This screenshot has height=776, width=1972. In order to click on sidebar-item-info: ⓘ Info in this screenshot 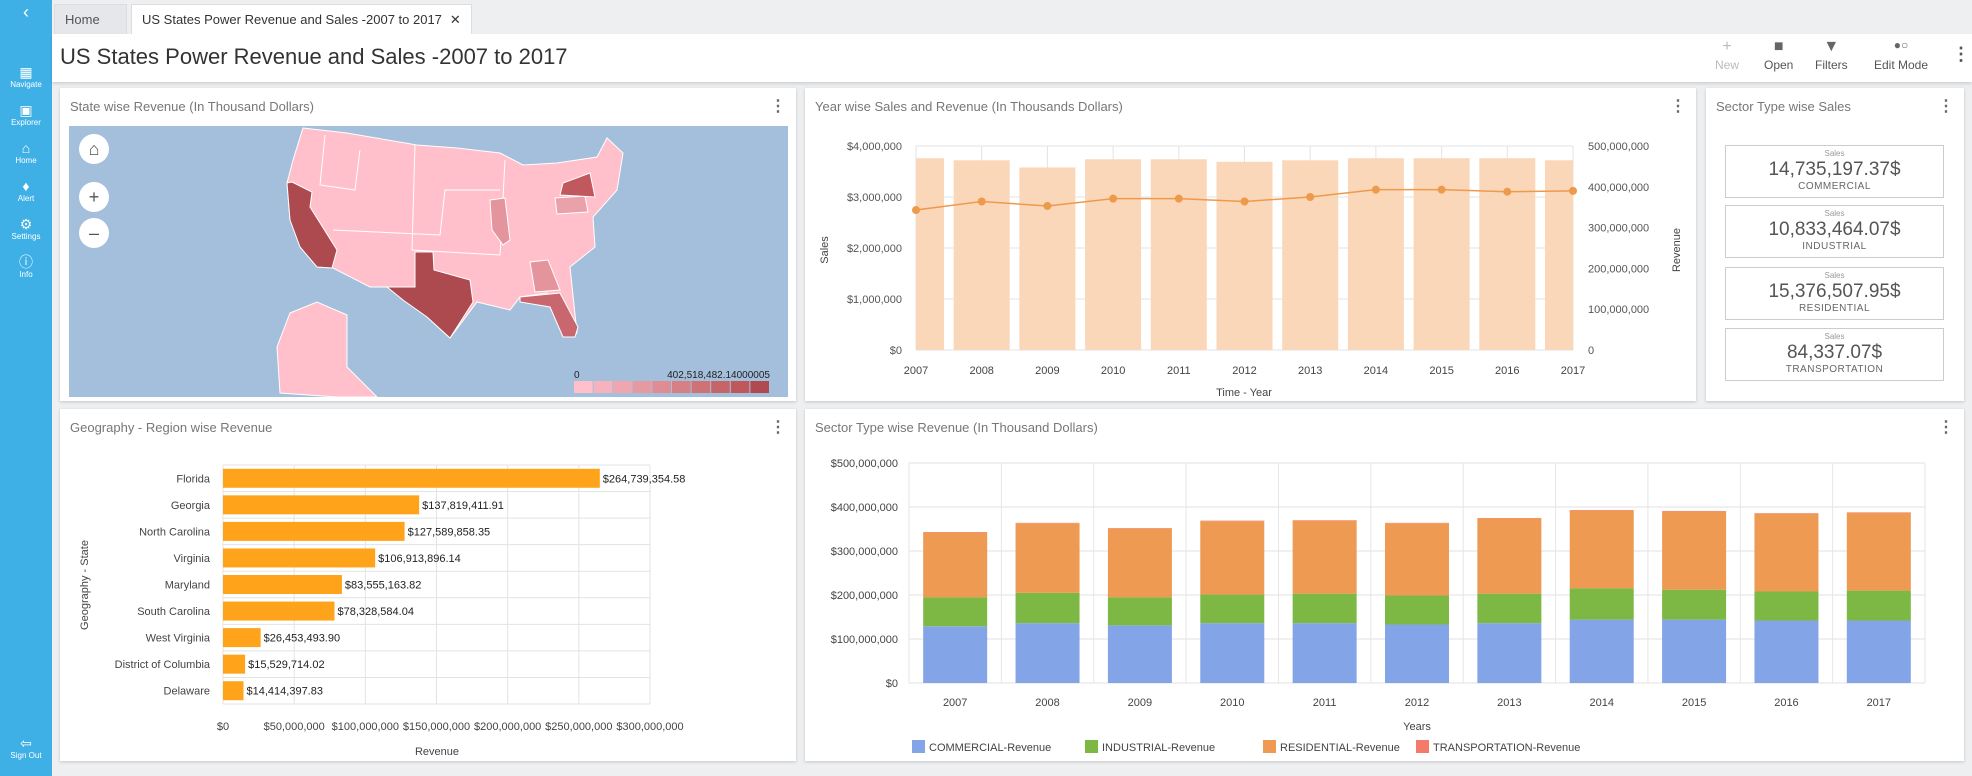, I will do `click(26, 266)`.